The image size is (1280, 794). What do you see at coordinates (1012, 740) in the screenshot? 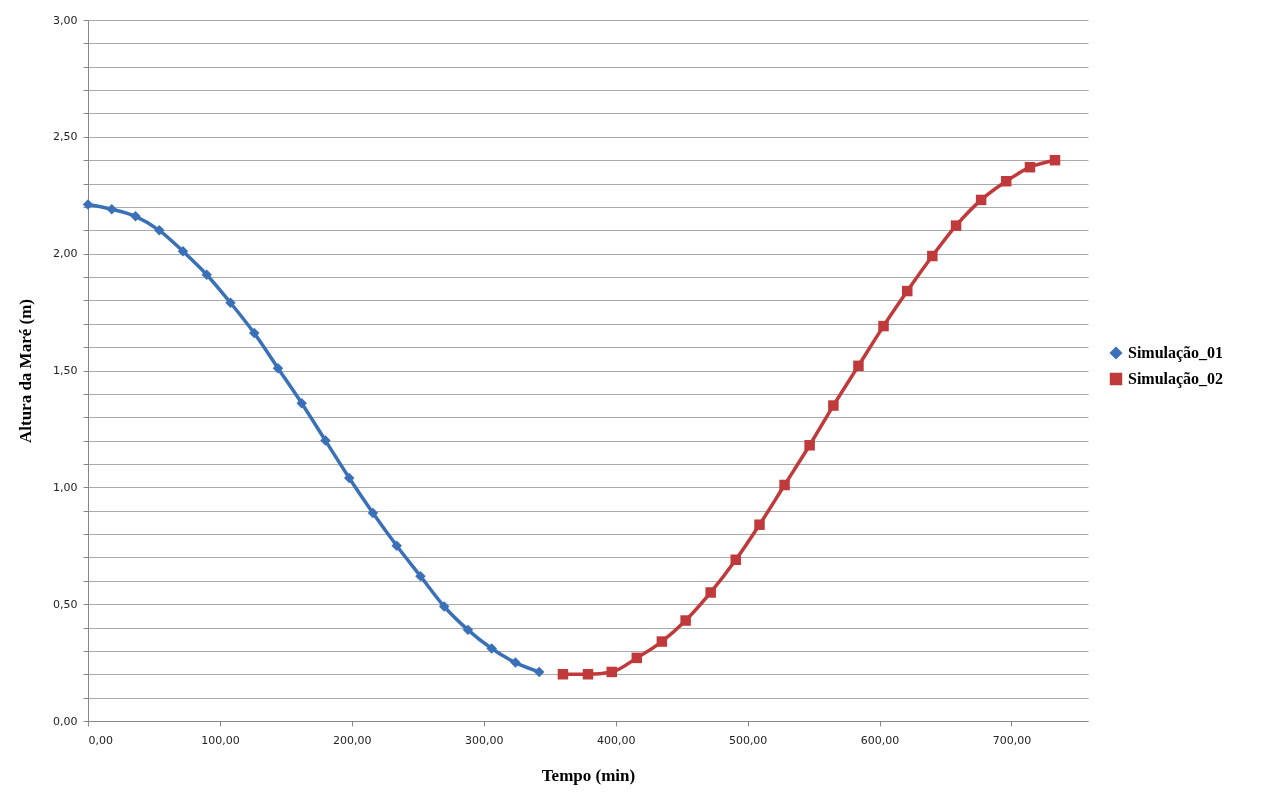
I see `x-tick-label: 700,00` at bounding box center [1012, 740].